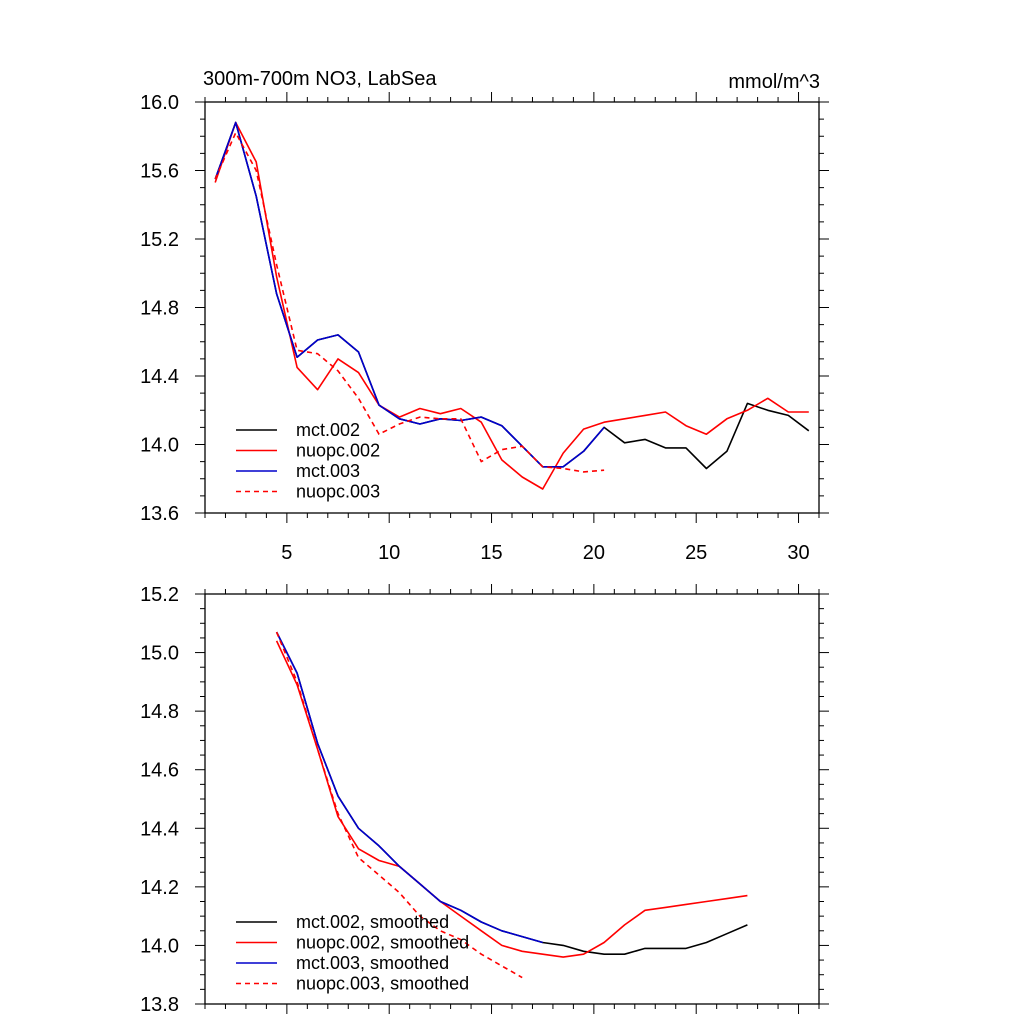  Describe the element at coordinates (774, 82) in the screenshot. I see `units-label: mmol/m^3` at that location.